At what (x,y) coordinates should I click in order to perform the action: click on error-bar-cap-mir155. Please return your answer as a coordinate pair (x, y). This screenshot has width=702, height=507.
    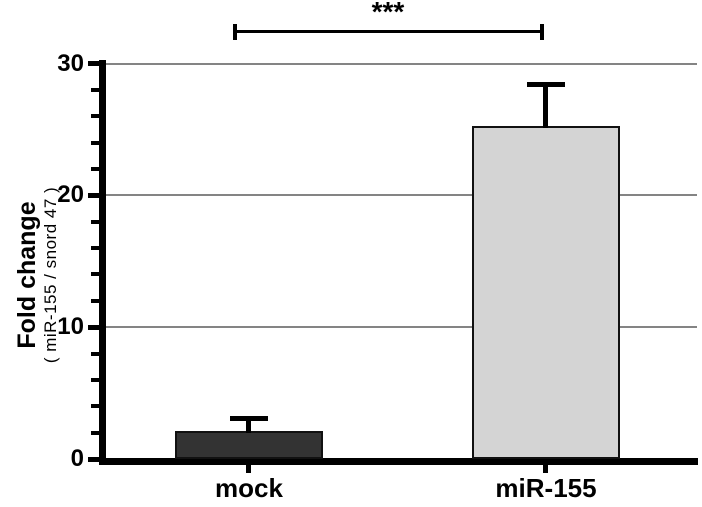
    Looking at the image, I should click on (546, 85).